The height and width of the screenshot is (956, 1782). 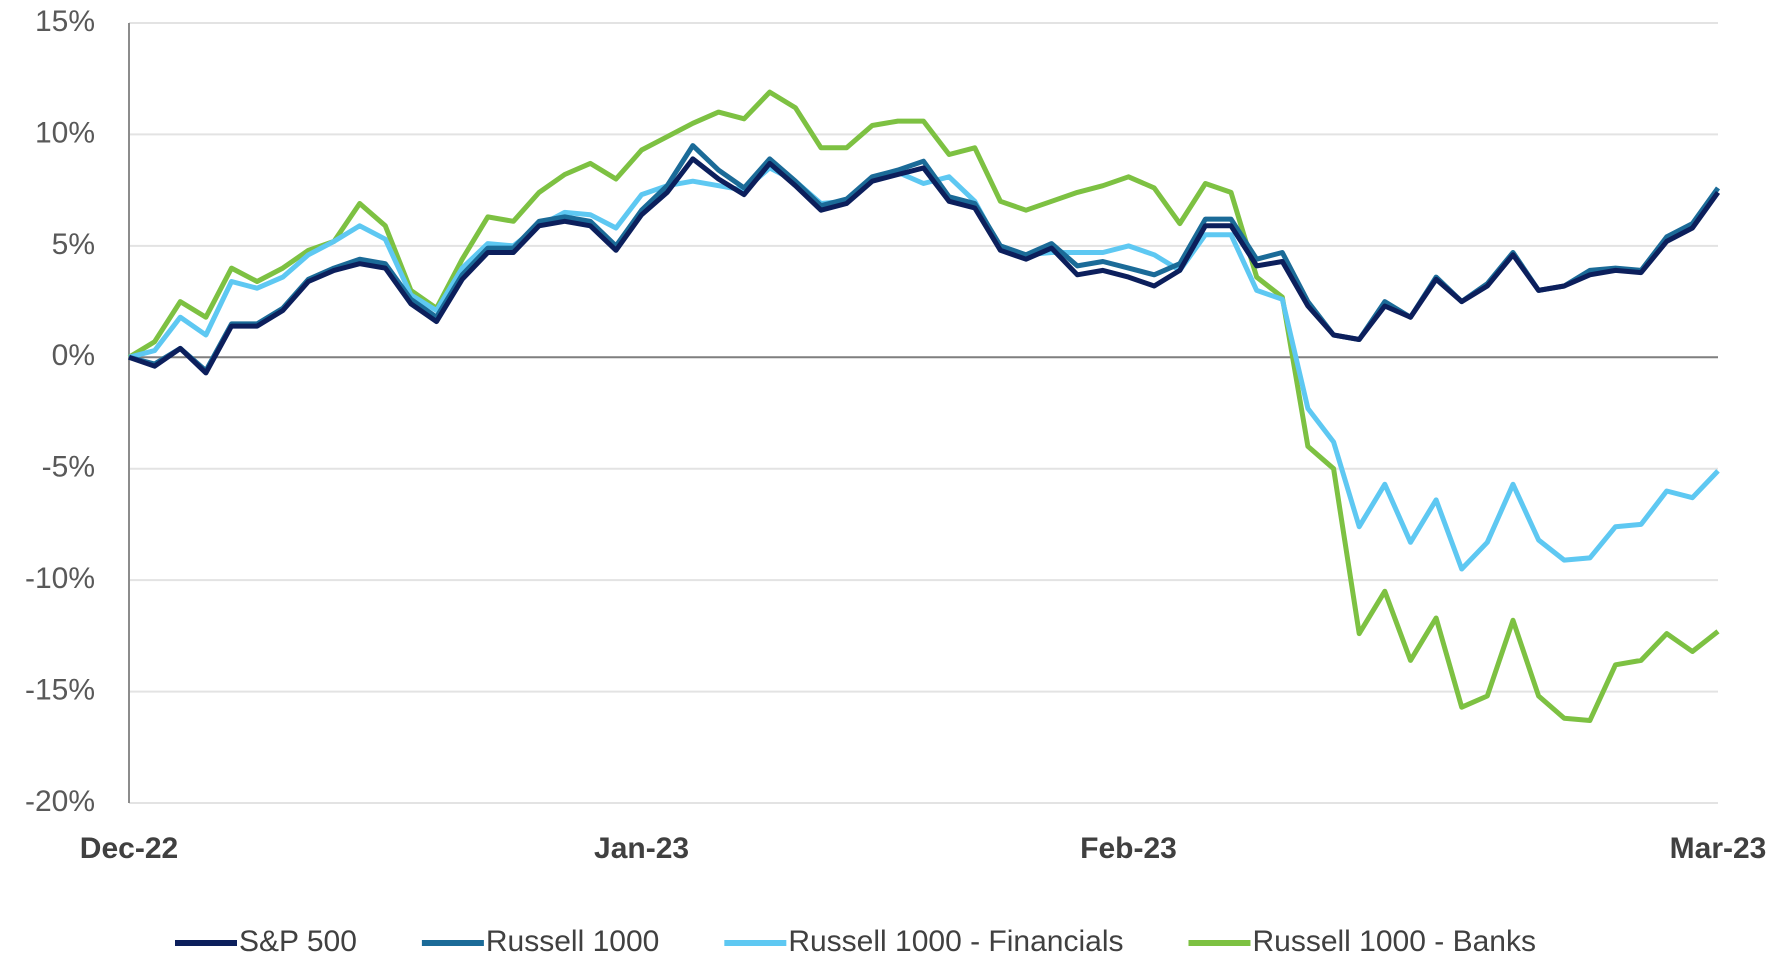 I want to click on x-tick-label: Feb-23, so click(x=1128, y=848).